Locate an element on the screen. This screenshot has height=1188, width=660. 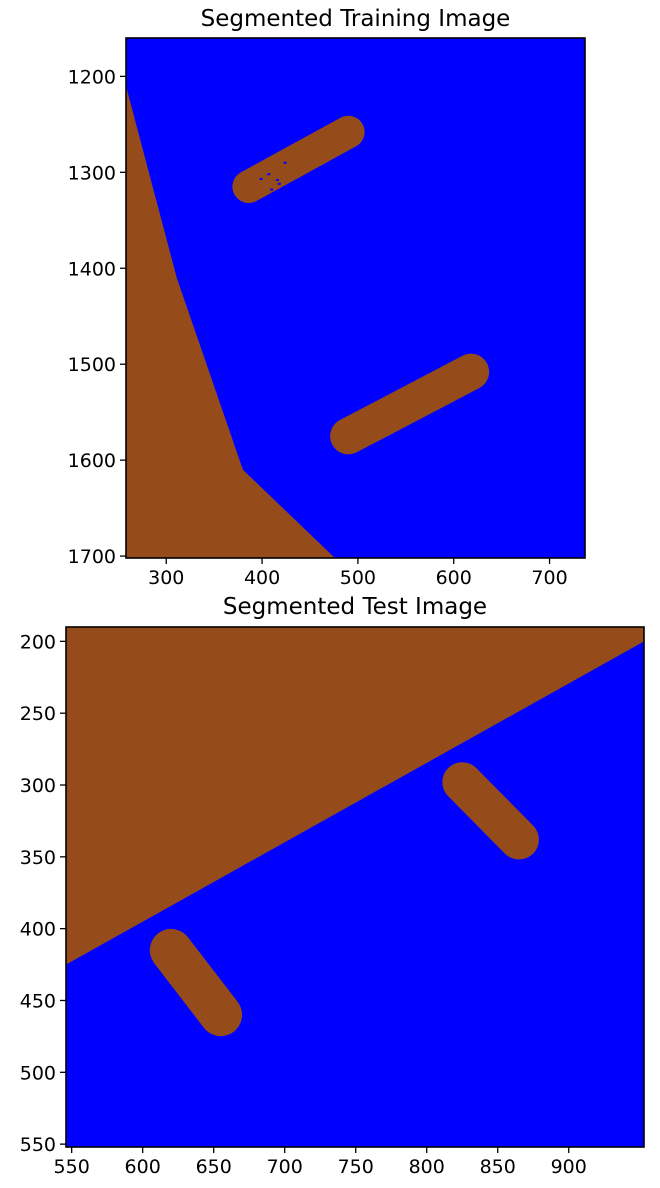
y-tick-label: 200 is located at coordinates (38, 642).